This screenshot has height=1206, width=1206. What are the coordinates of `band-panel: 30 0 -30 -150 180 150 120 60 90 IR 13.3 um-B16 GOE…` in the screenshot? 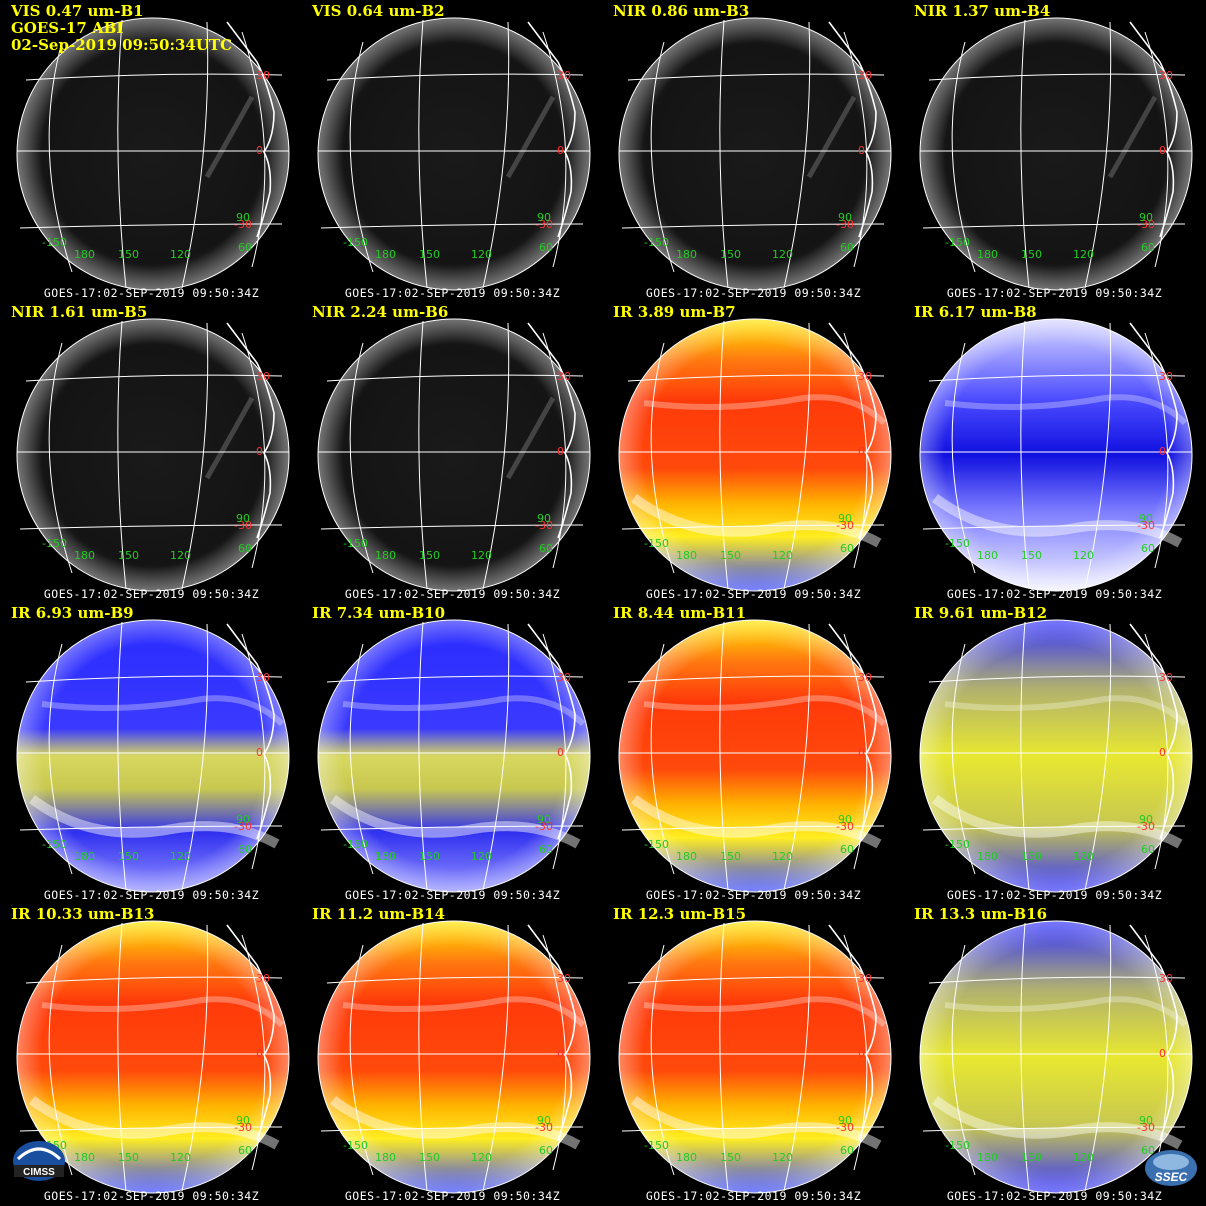 It's located at (1054, 1054).